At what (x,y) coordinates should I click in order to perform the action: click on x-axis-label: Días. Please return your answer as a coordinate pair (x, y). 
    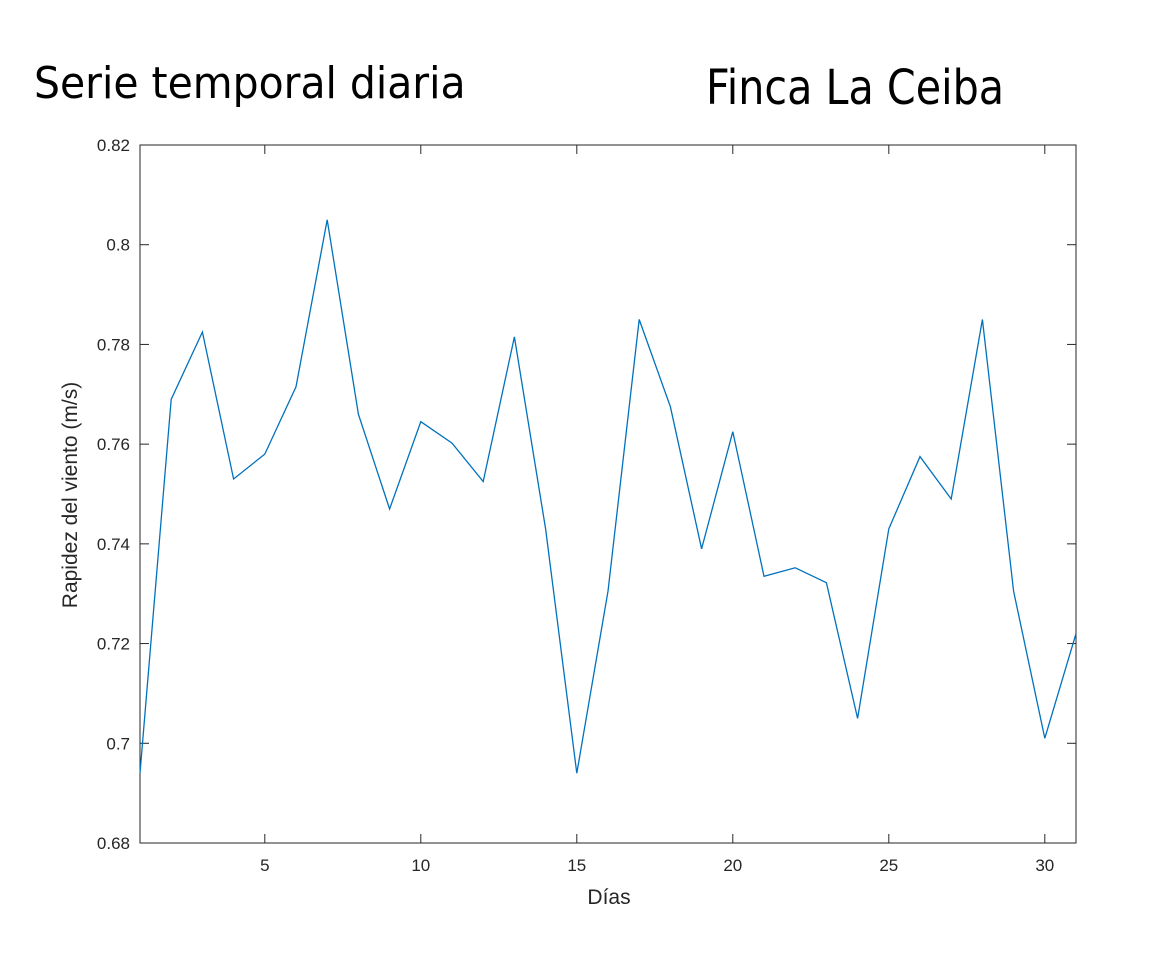
    Looking at the image, I should click on (608, 897).